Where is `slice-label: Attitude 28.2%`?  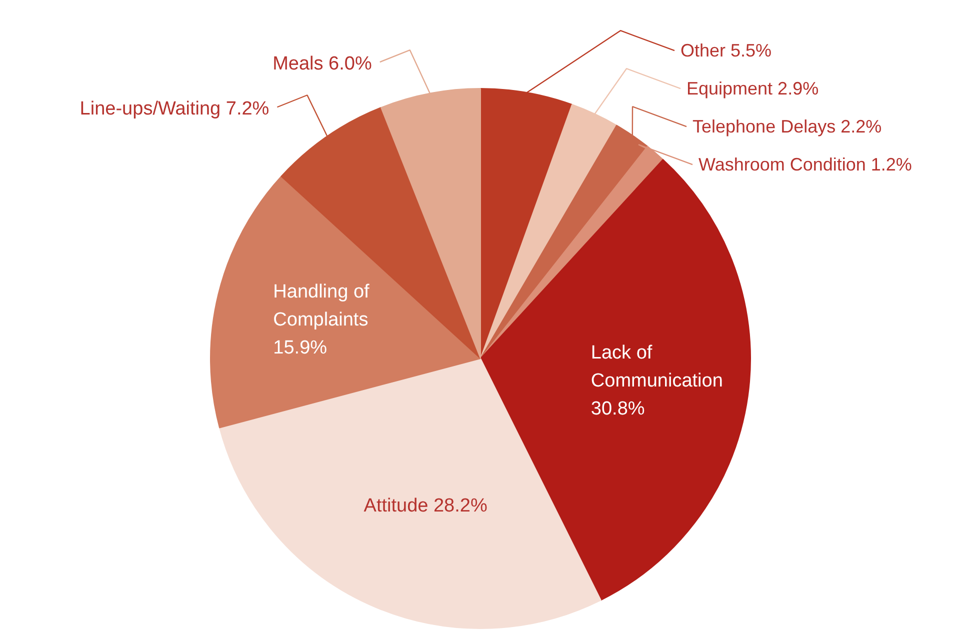 slice-label: Attitude 28.2% is located at coordinates (426, 506).